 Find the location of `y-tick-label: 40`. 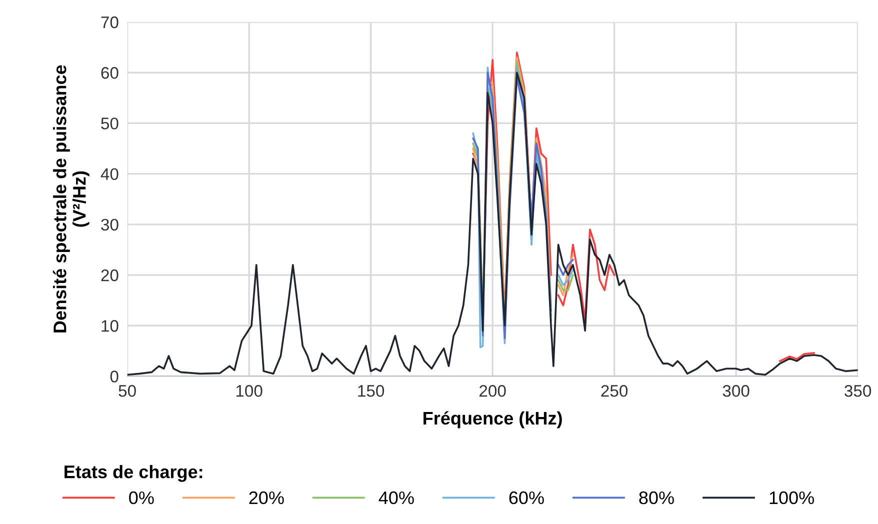

y-tick-label: 40 is located at coordinates (109, 174).